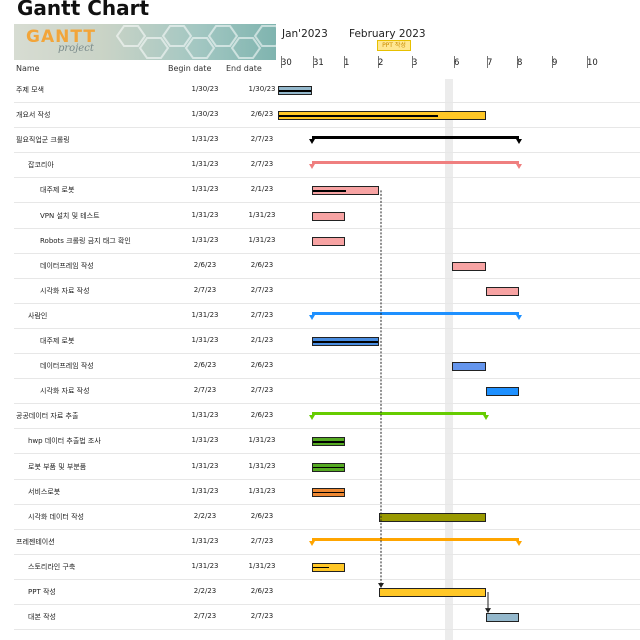  Describe the element at coordinates (38, 315) in the screenshot. I see `task-name: 사람인` at that location.